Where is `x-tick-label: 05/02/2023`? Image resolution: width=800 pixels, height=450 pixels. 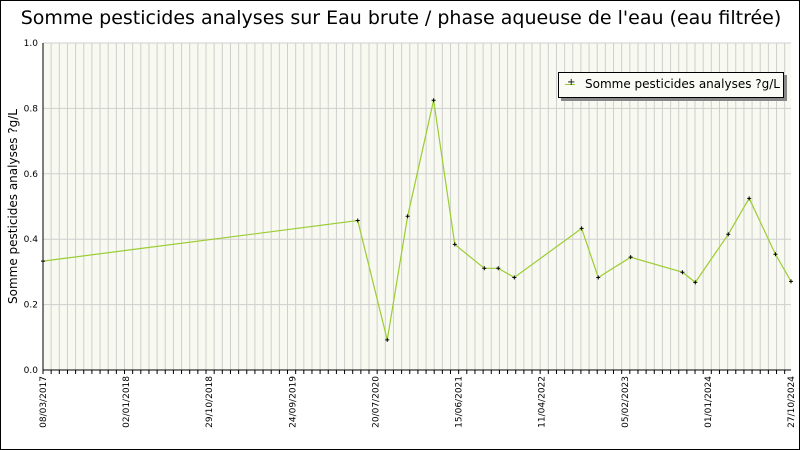 x-tick-label: 05/02/2023 is located at coordinates (626, 402).